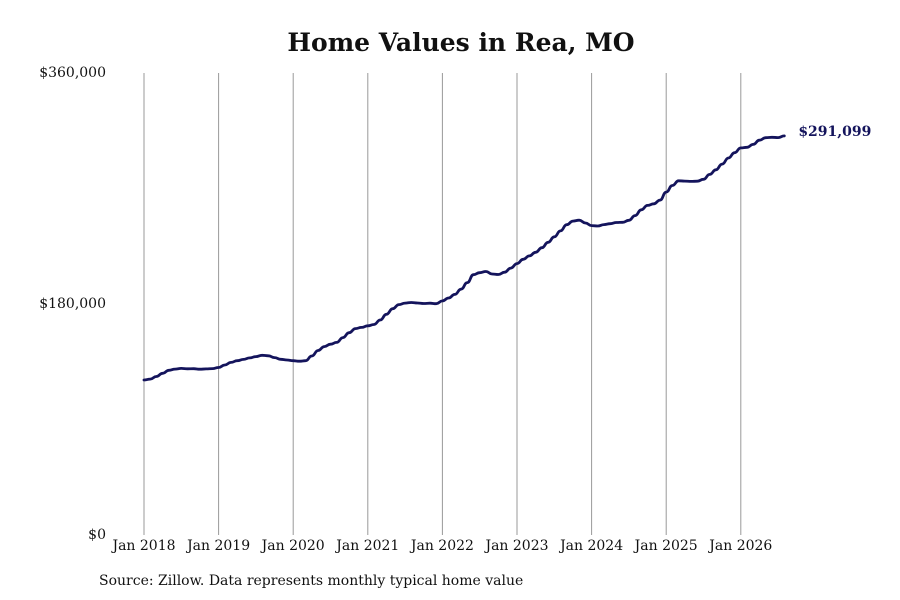  What do you see at coordinates (590, 546) in the screenshot?
I see `x-tick-label: Jan 2024` at bounding box center [590, 546].